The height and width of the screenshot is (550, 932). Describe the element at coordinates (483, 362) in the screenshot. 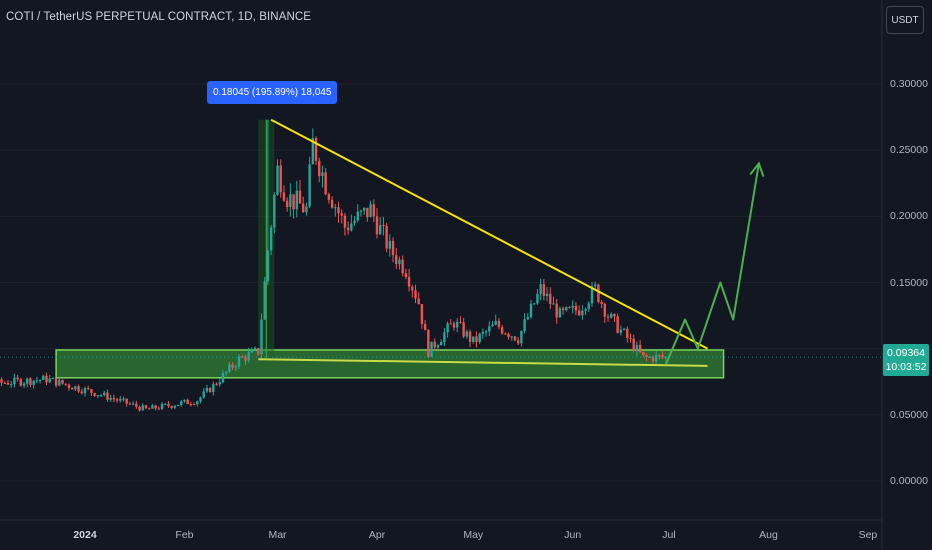

I see `support-line` at that location.